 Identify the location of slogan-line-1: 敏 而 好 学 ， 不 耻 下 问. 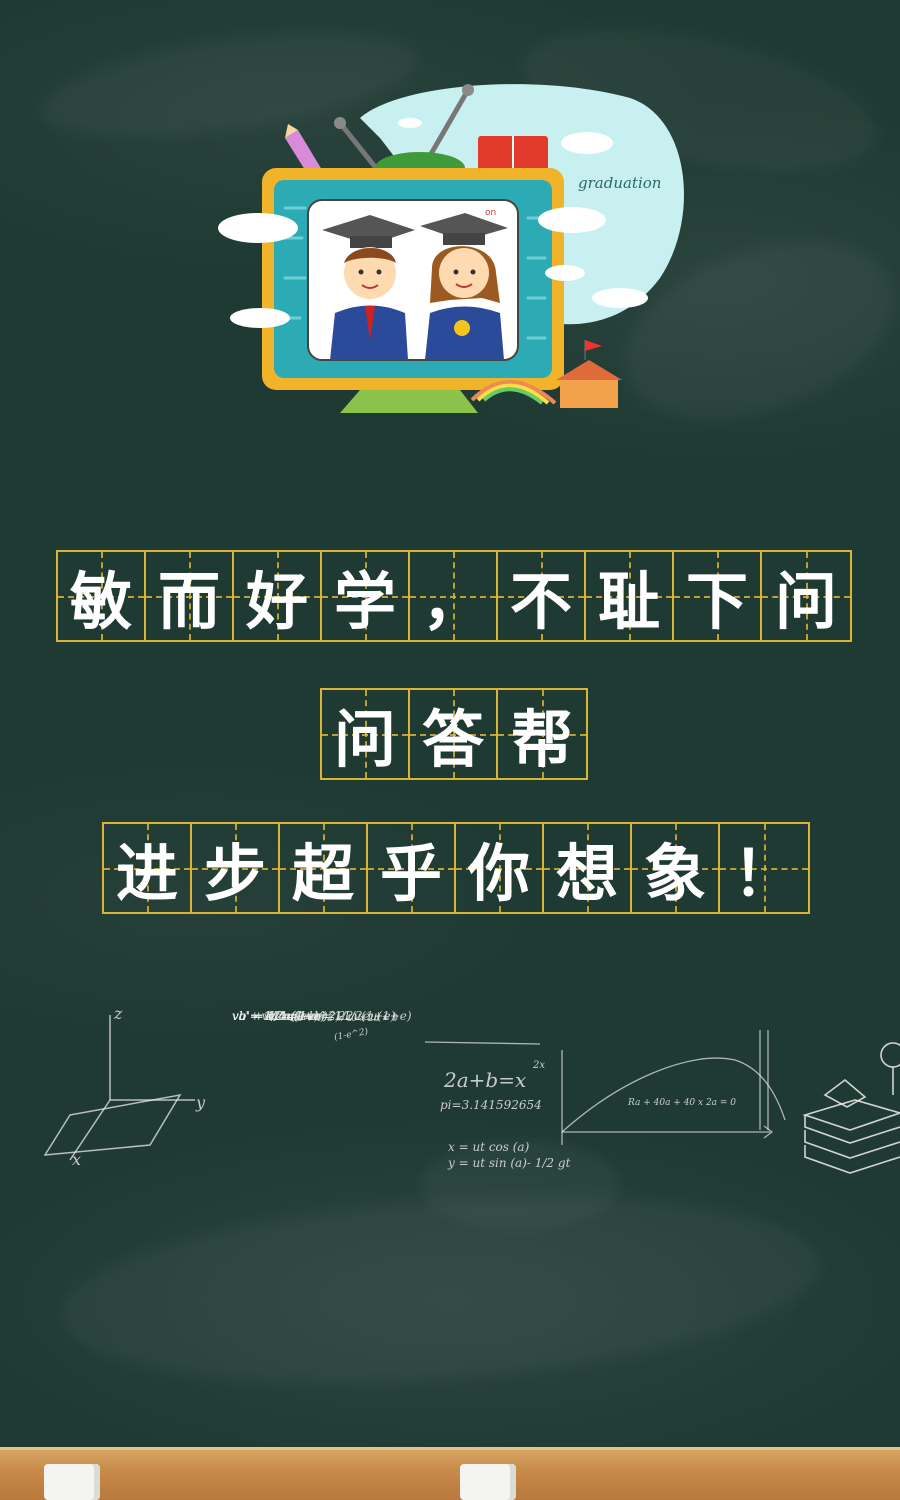
(454, 596).